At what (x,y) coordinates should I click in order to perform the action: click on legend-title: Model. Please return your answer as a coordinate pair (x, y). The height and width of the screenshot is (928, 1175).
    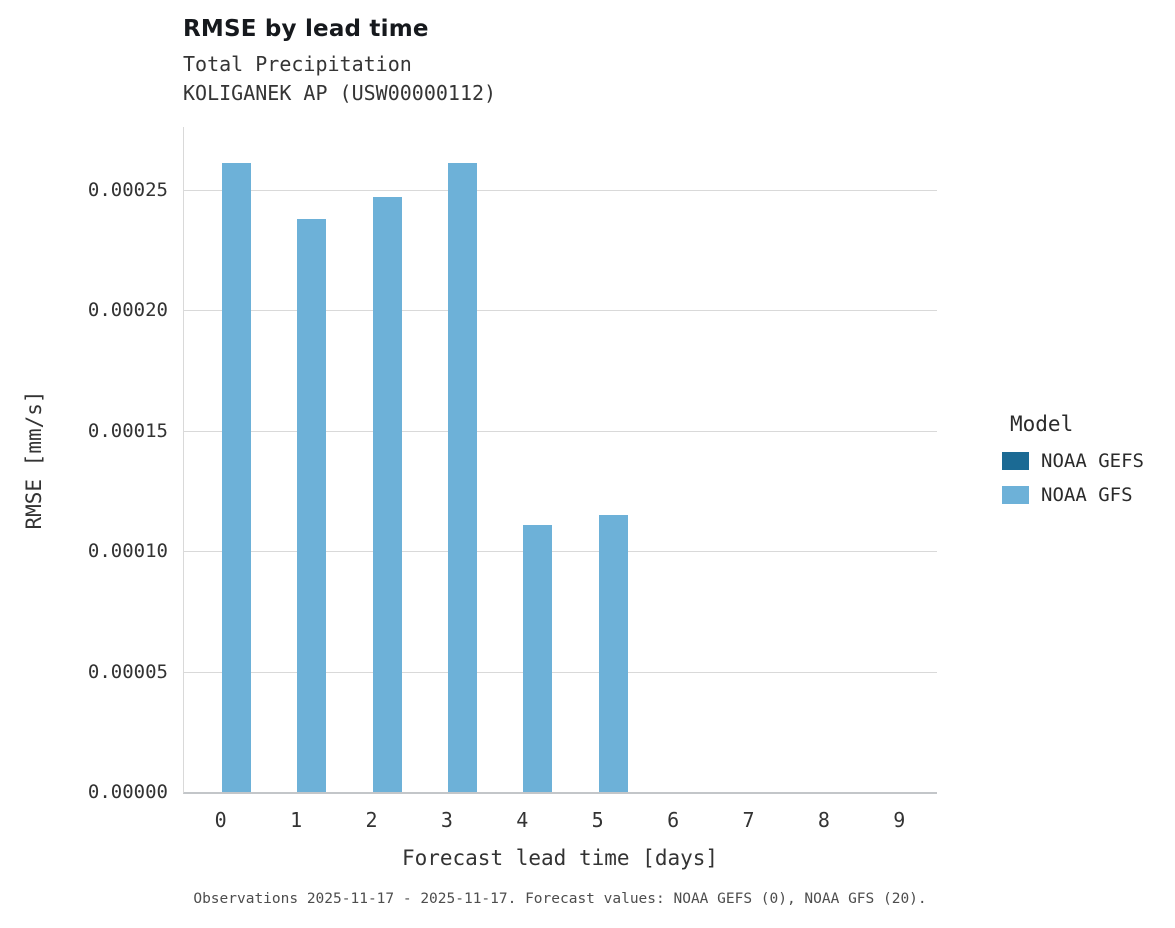
    Looking at the image, I should click on (1042, 424).